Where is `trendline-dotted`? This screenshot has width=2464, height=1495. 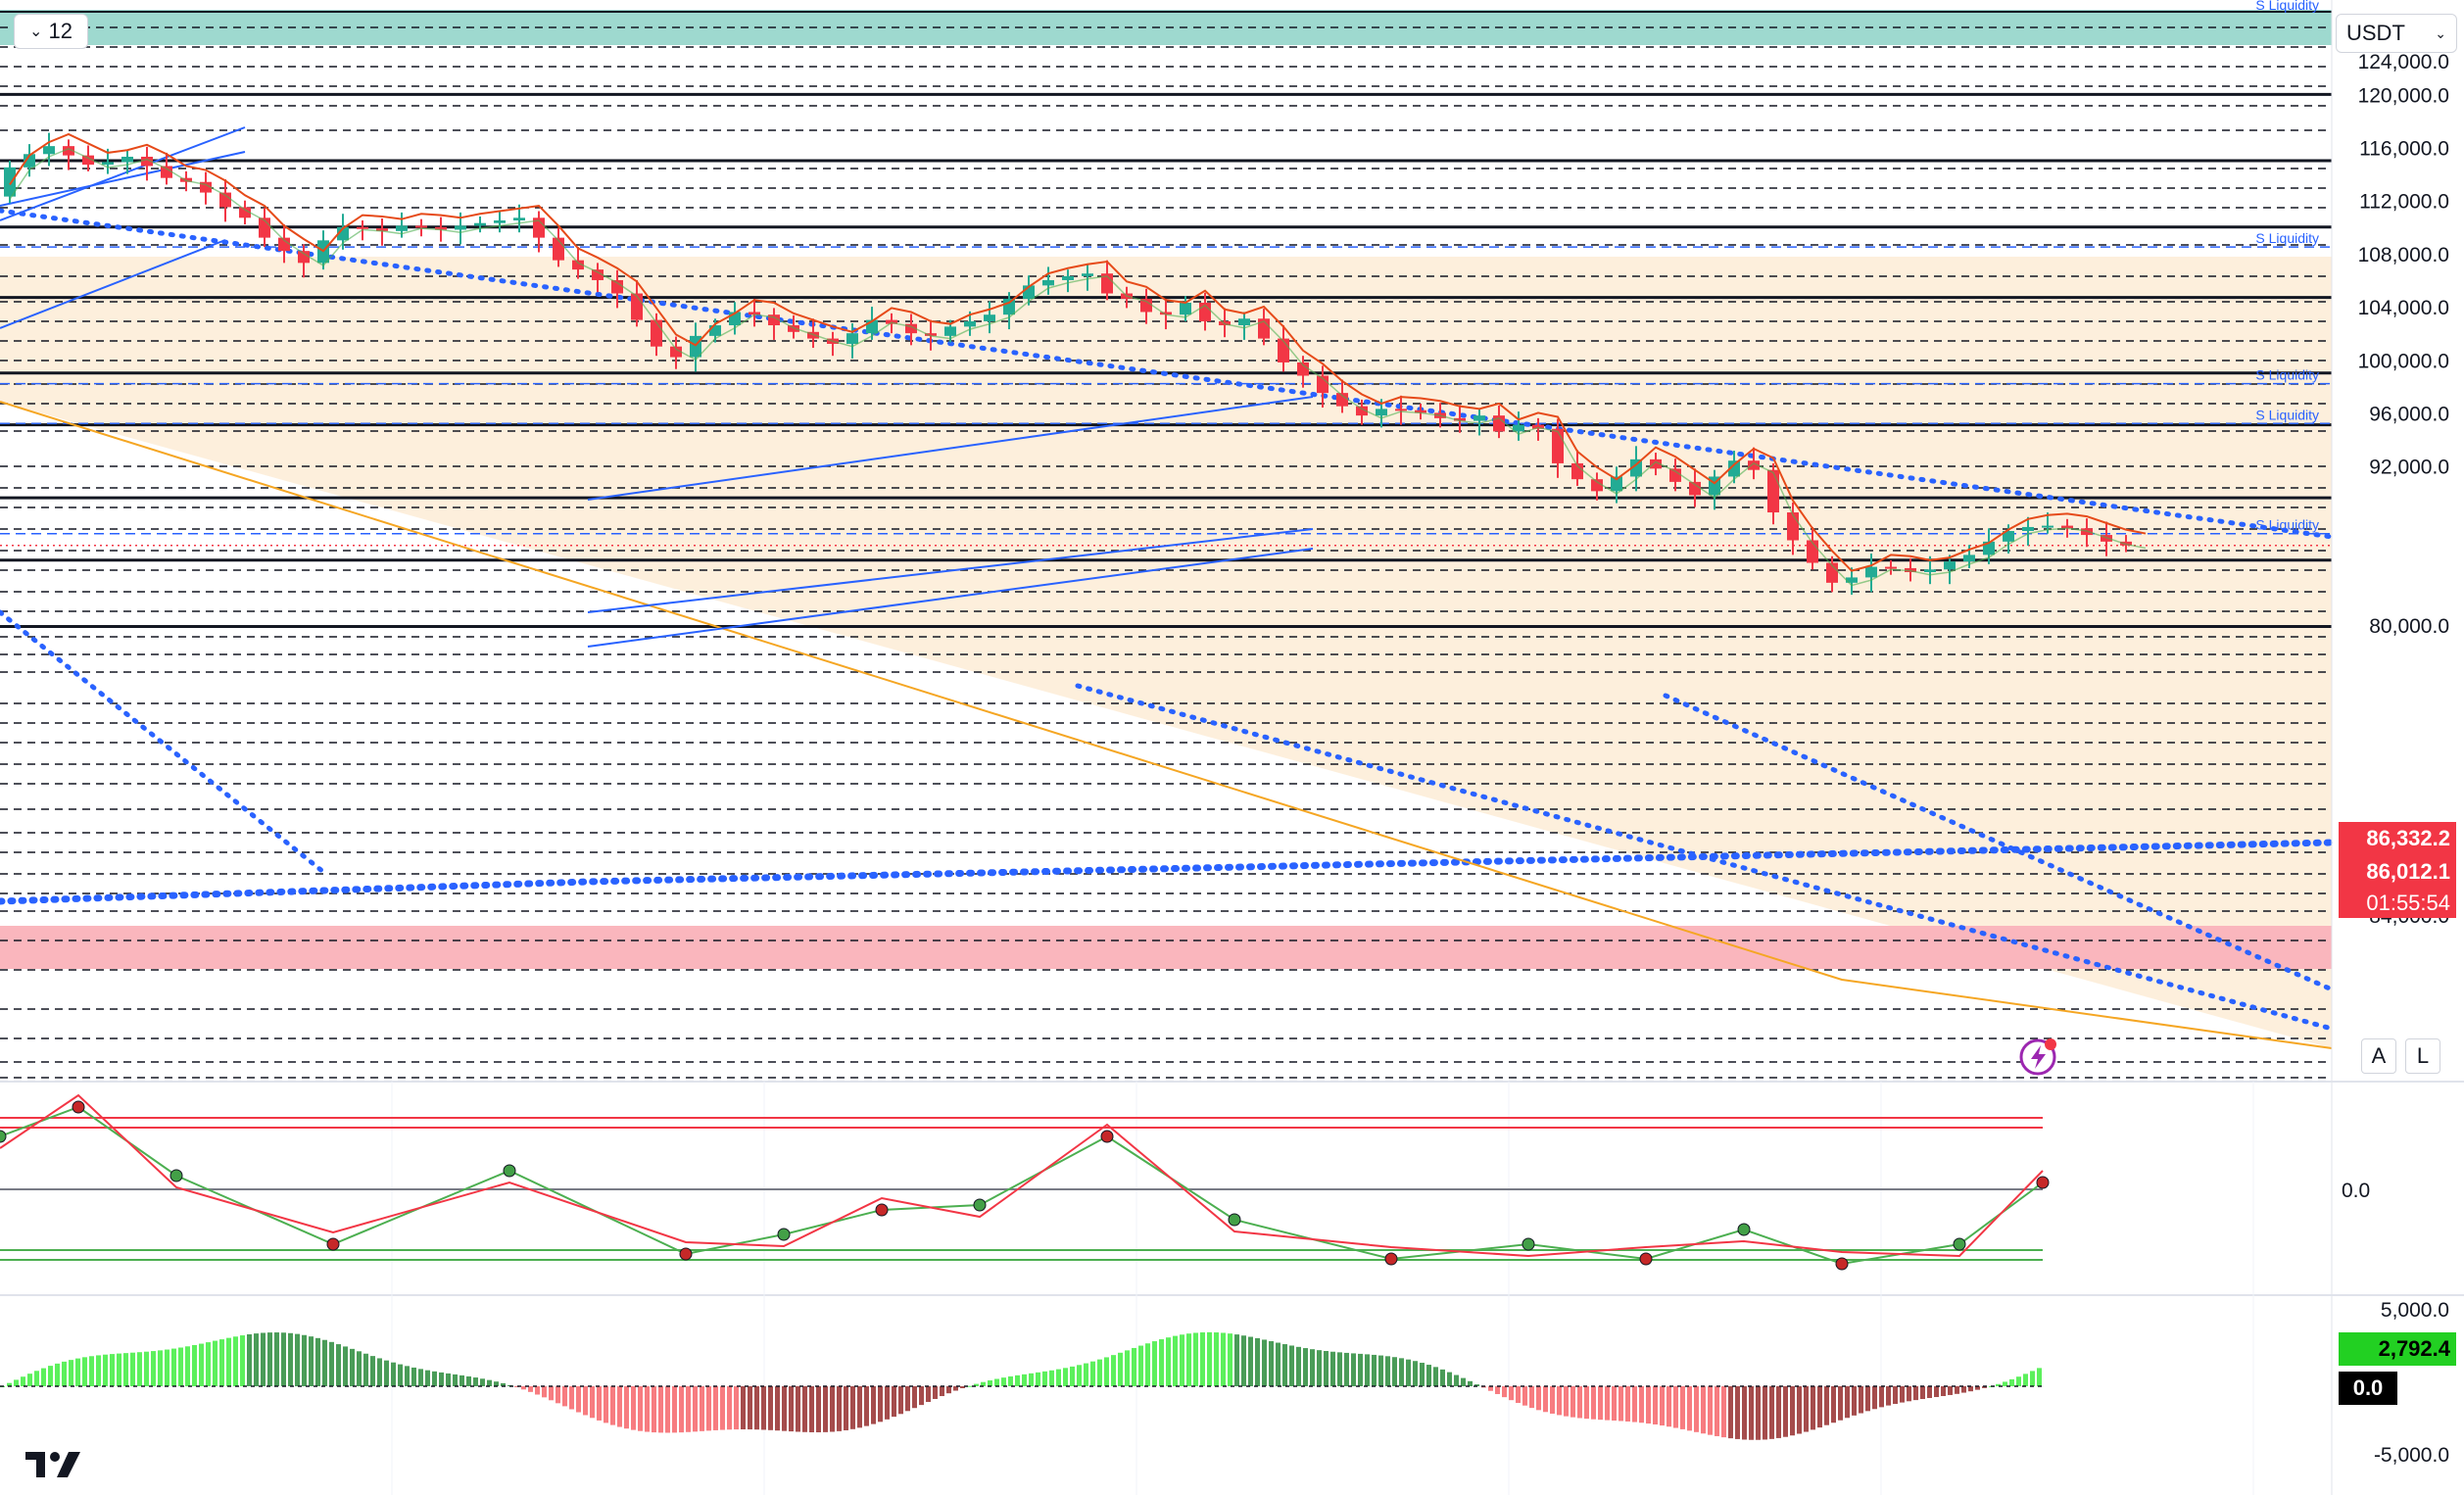 trendline-dotted is located at coordinates (1999, 842).